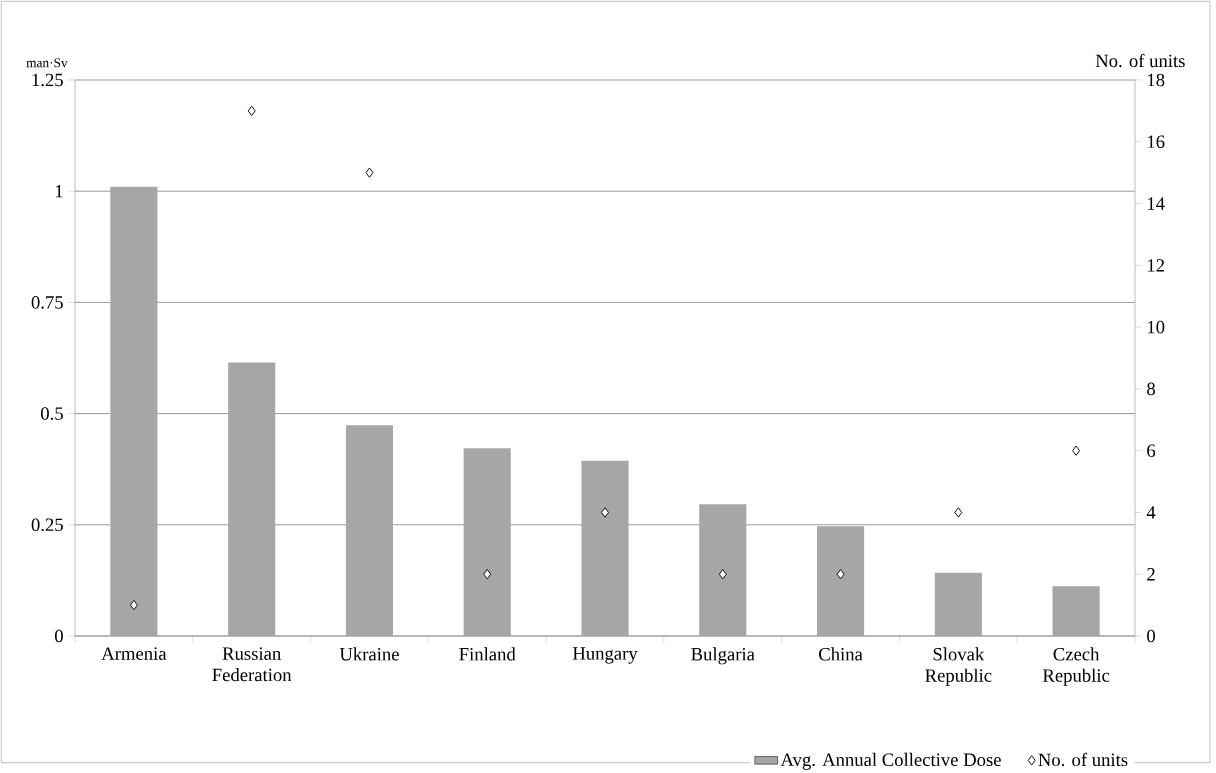  I want to click on x-tick-label: China, so click(841, 654).